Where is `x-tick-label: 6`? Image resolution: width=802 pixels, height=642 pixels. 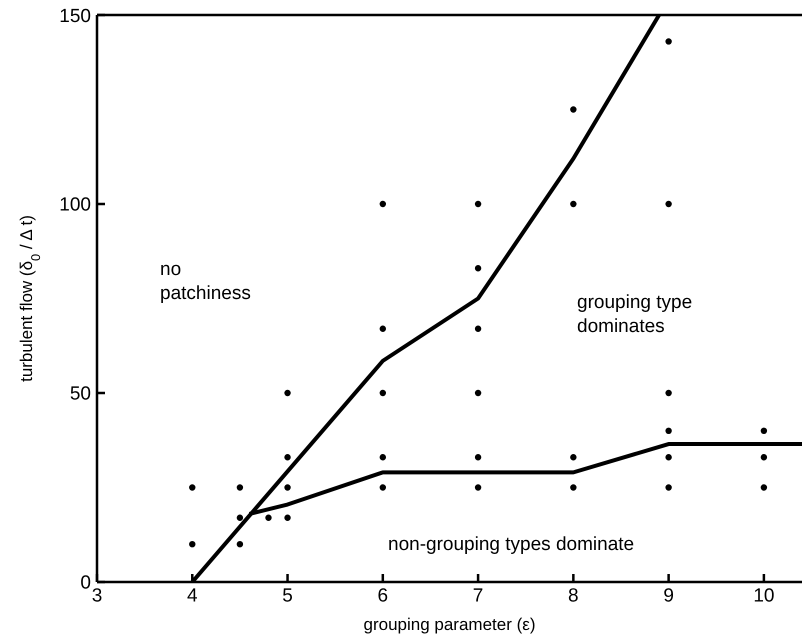
x-tick-label: 6 is located at coordinates (383, 595).